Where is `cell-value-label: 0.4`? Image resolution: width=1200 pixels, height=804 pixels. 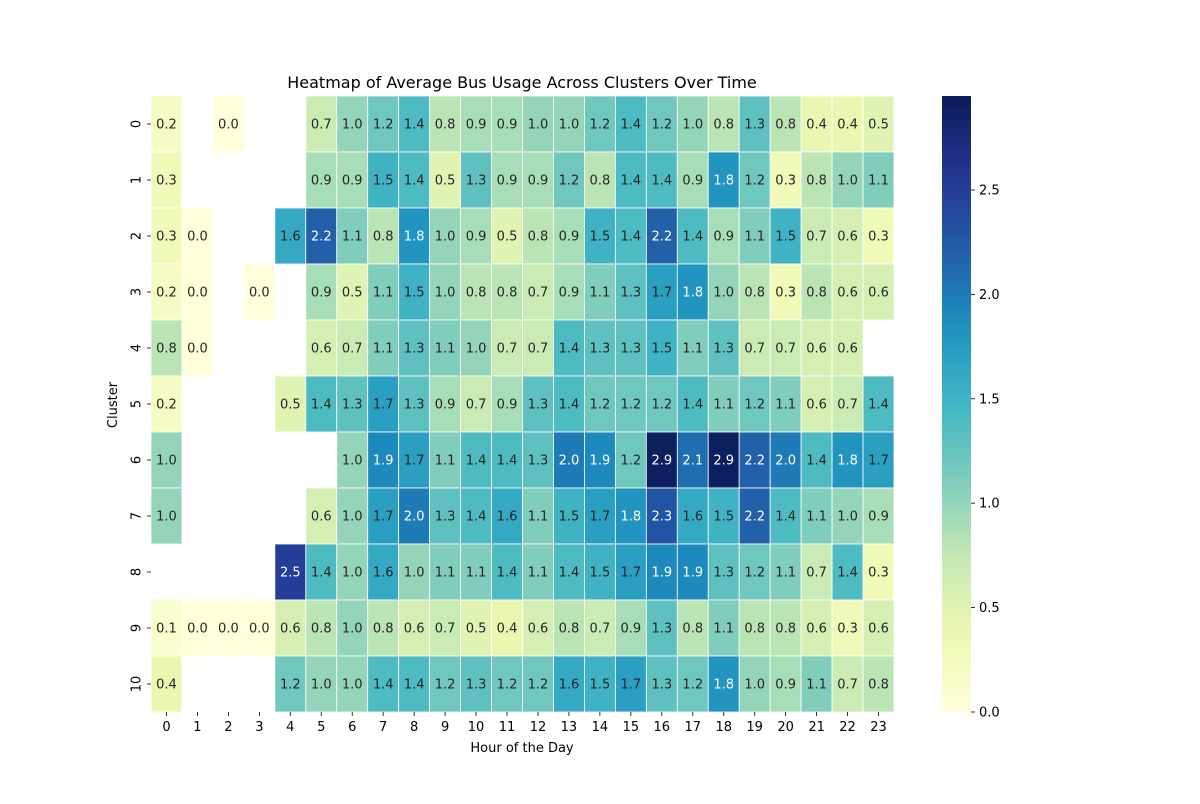 cell-value-label: 0.4 is located at coordinates (166, 685).